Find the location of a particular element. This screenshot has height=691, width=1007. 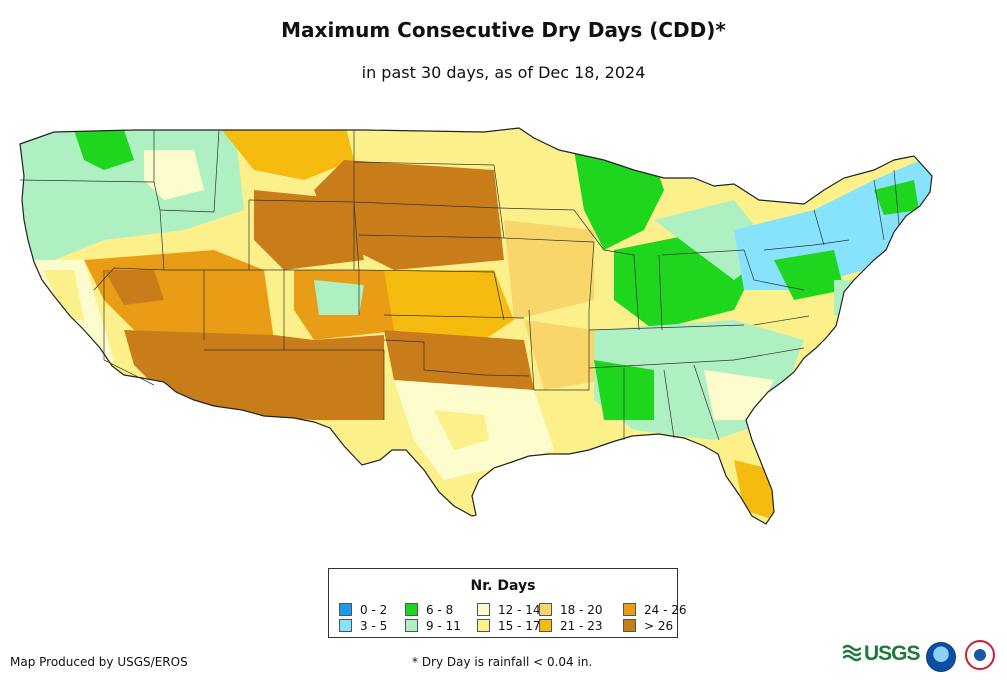

legend-item: 21 - 23 is located at coordinates (571, 626).